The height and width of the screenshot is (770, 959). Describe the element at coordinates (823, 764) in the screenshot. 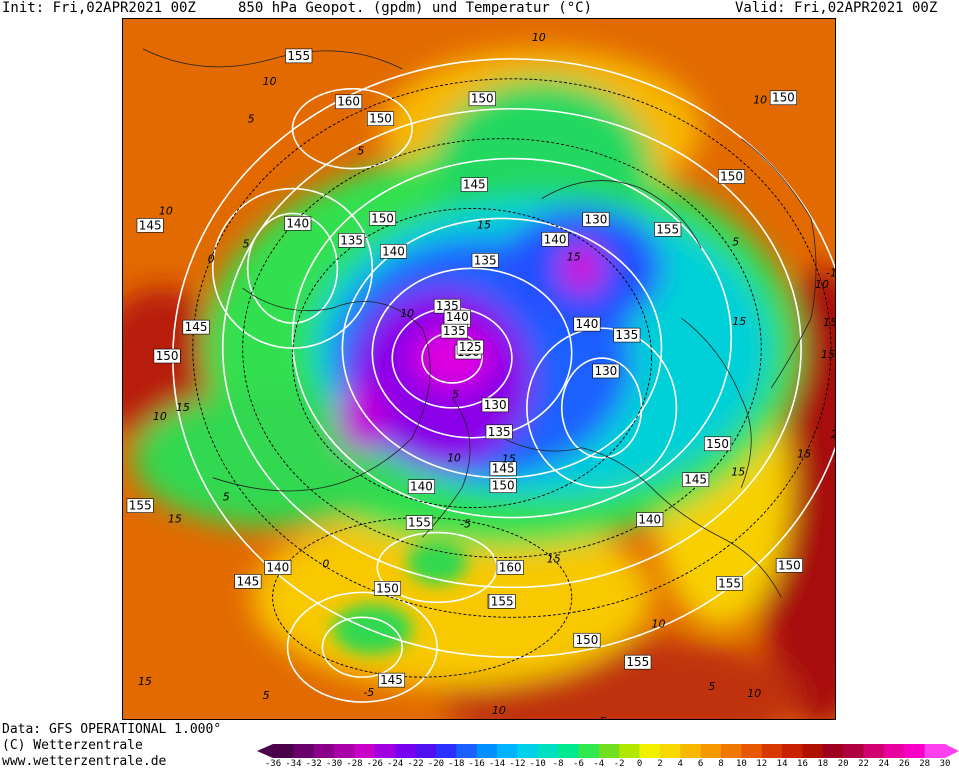

I see `colorbar-tick-label: 18` at that location.